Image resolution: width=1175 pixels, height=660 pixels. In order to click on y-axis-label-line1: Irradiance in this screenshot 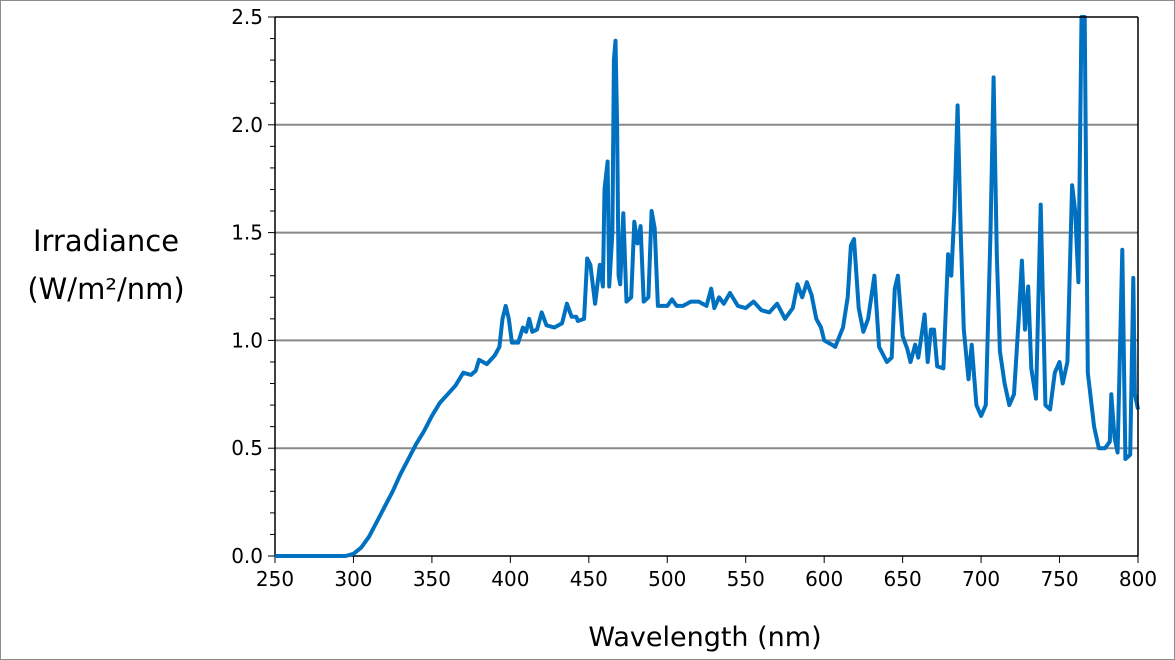, I will do `click(106, 241)`.